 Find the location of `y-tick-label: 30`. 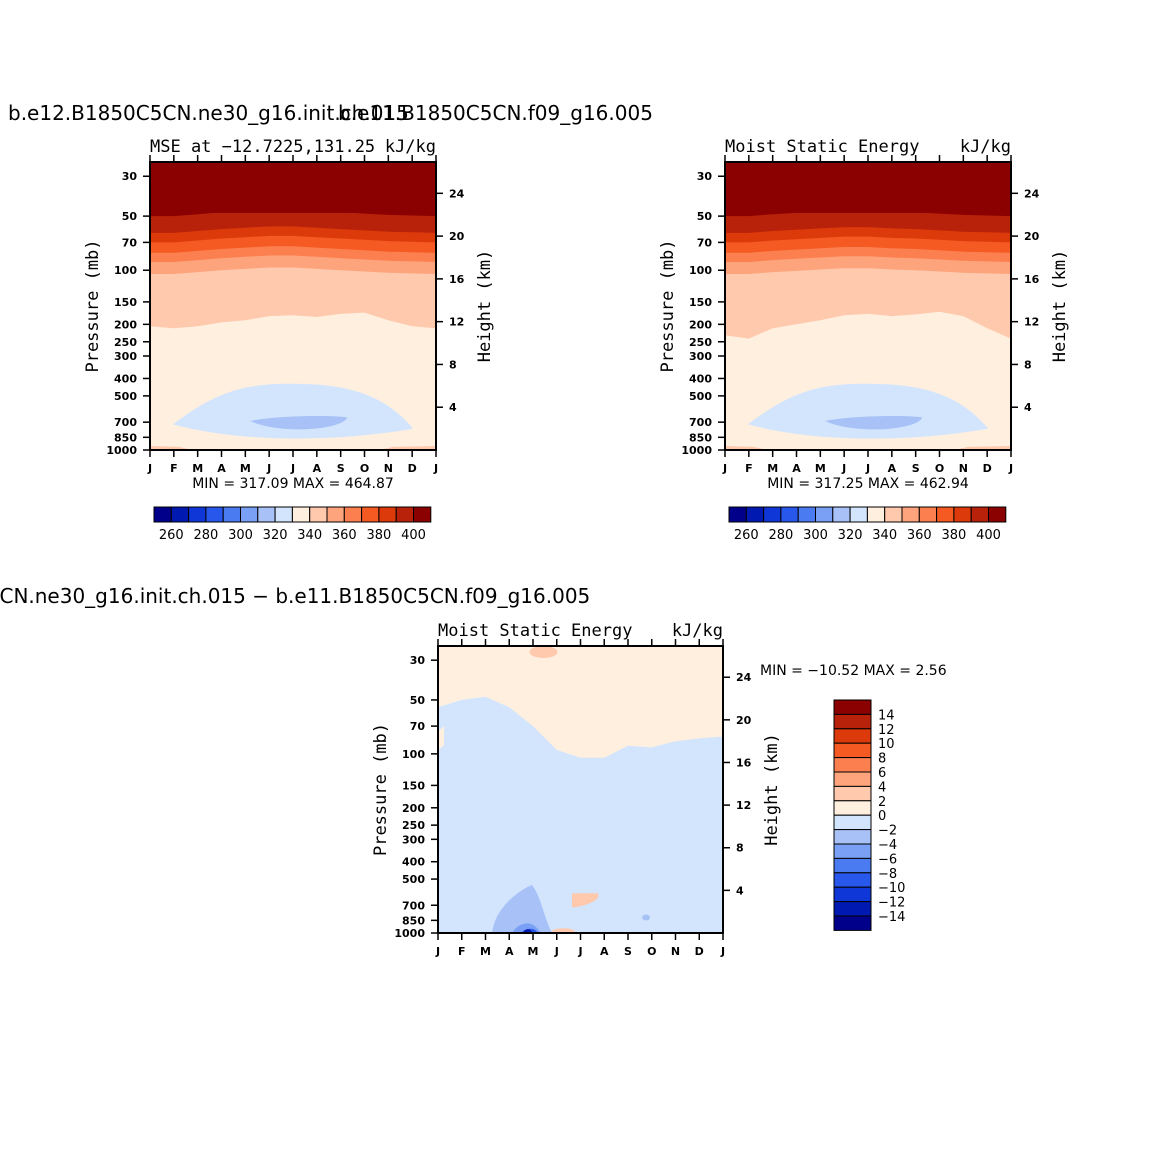

y-tick-label: 30 is located at coordinates (130, 176).